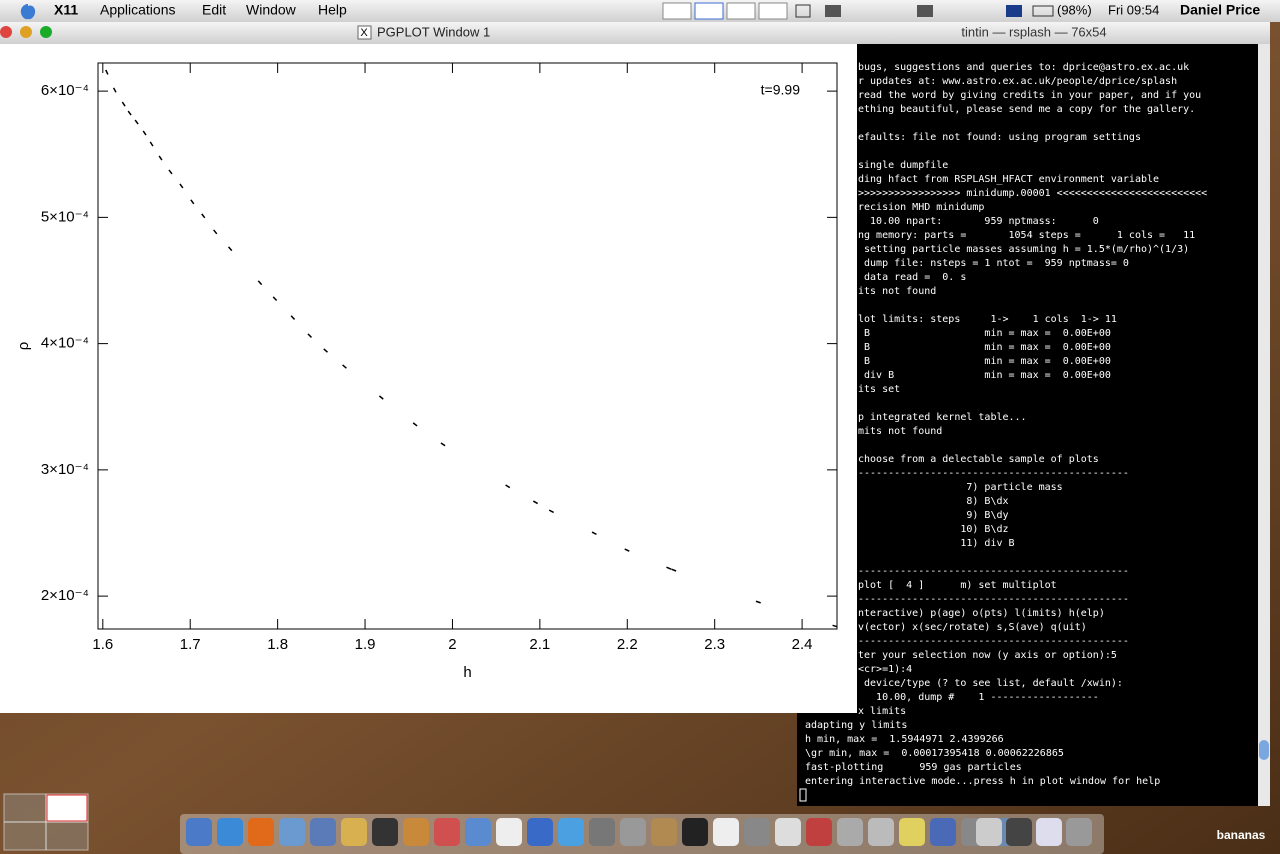 This screenshot has width=1280, height=854. I want to click on menu-bar-bg, so click(640, 11).